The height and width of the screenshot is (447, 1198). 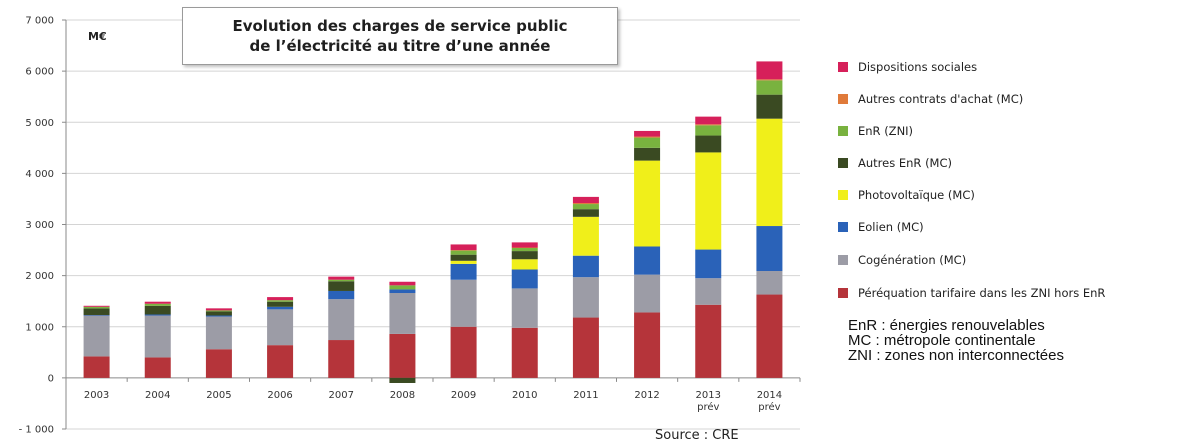 What do you see at coordinates (769, 395) in the screenshot?
I see `x-tick-label: 2014` at bounding box center [769, 395].